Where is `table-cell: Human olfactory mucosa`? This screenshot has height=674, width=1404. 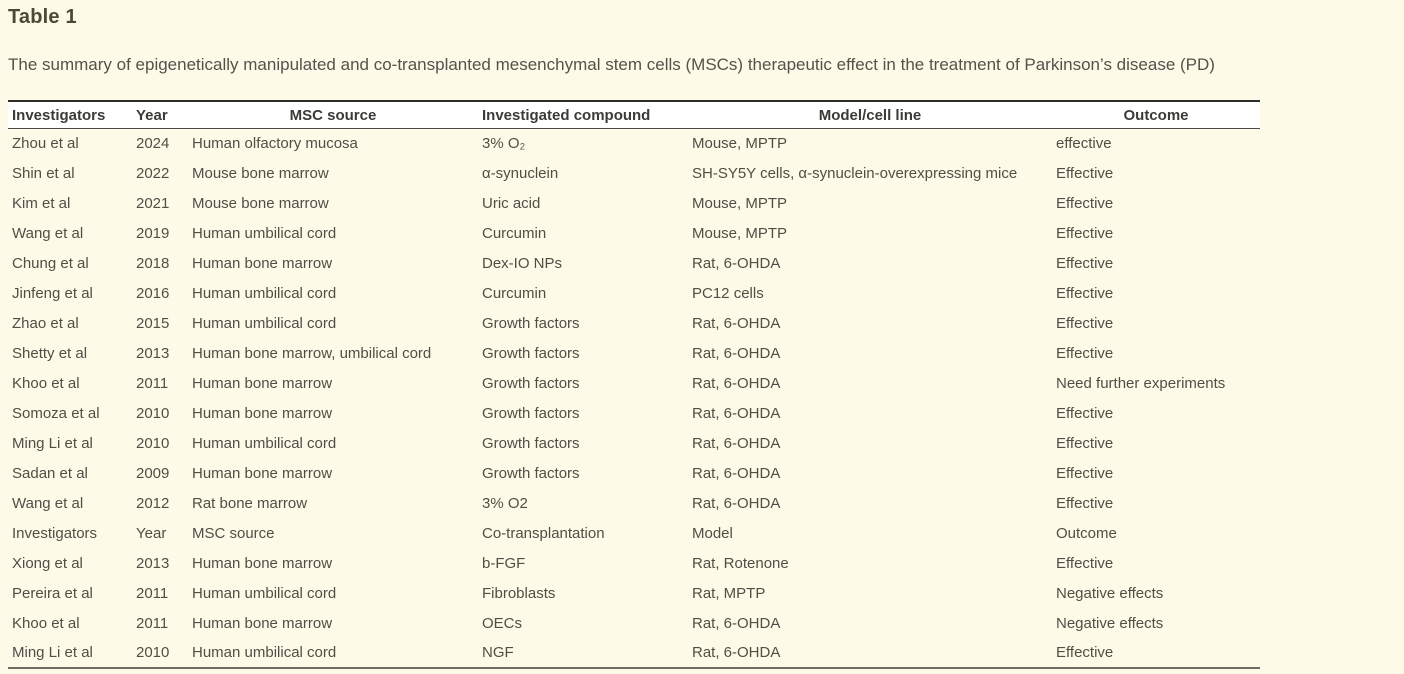
table-cell: Human olfactory mucosa is located at coordinates (275, 144).